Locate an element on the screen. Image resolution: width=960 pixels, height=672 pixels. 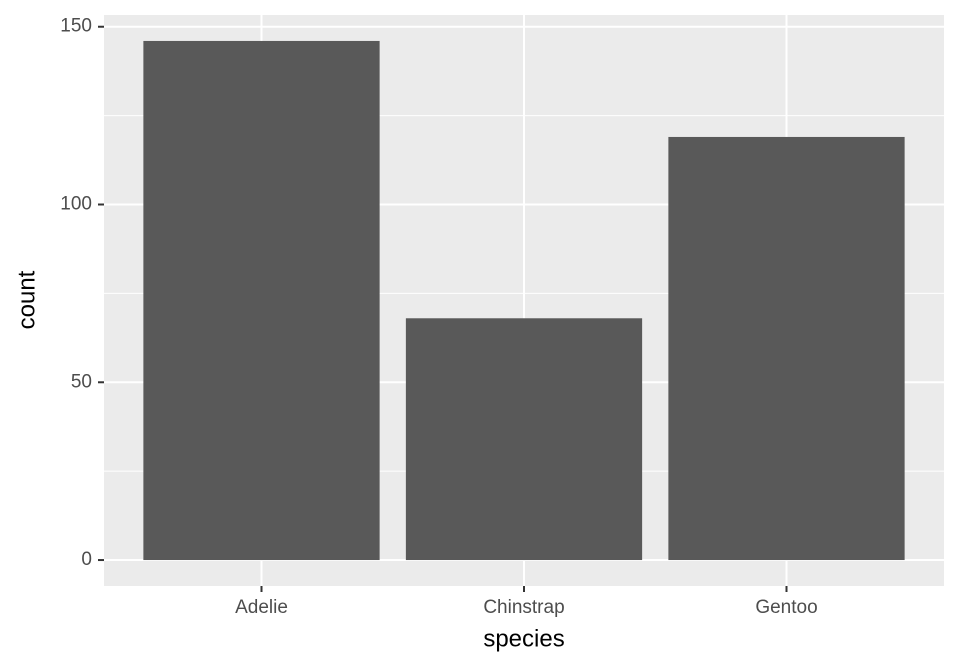
x-tick-label: Adelie is located at coordinates (261, 607).